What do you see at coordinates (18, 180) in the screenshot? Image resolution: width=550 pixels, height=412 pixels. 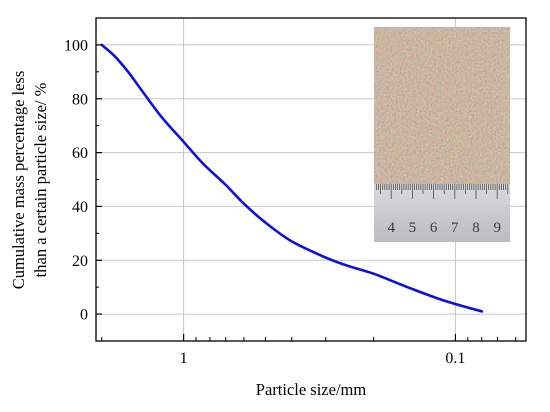 I see `y-axis-title-line-1: Cumulative mass percentage less` at bounding box center [18, 180].